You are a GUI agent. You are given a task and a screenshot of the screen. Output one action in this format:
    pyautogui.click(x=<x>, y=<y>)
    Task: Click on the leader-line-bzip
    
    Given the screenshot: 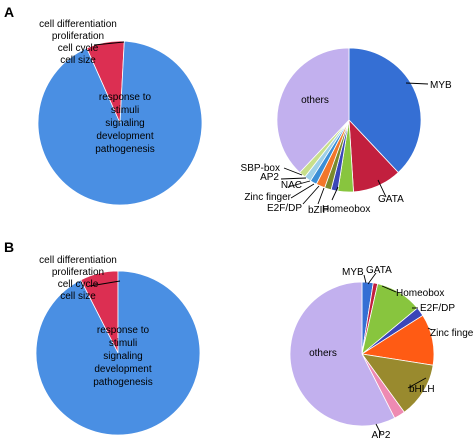 What is the action you would take?
    pyautogui.click(x=321, y=196)
    